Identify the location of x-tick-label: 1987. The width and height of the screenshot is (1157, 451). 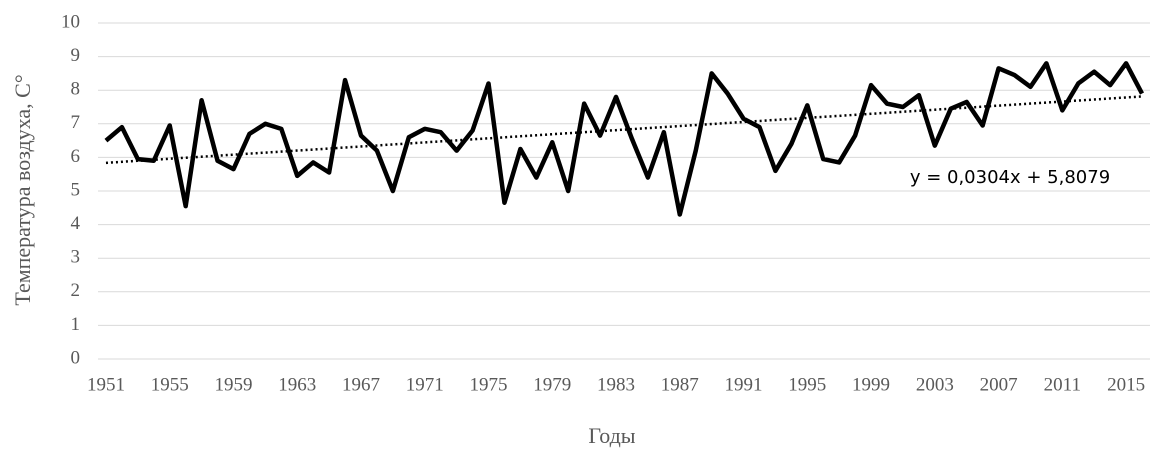
(680, 384).